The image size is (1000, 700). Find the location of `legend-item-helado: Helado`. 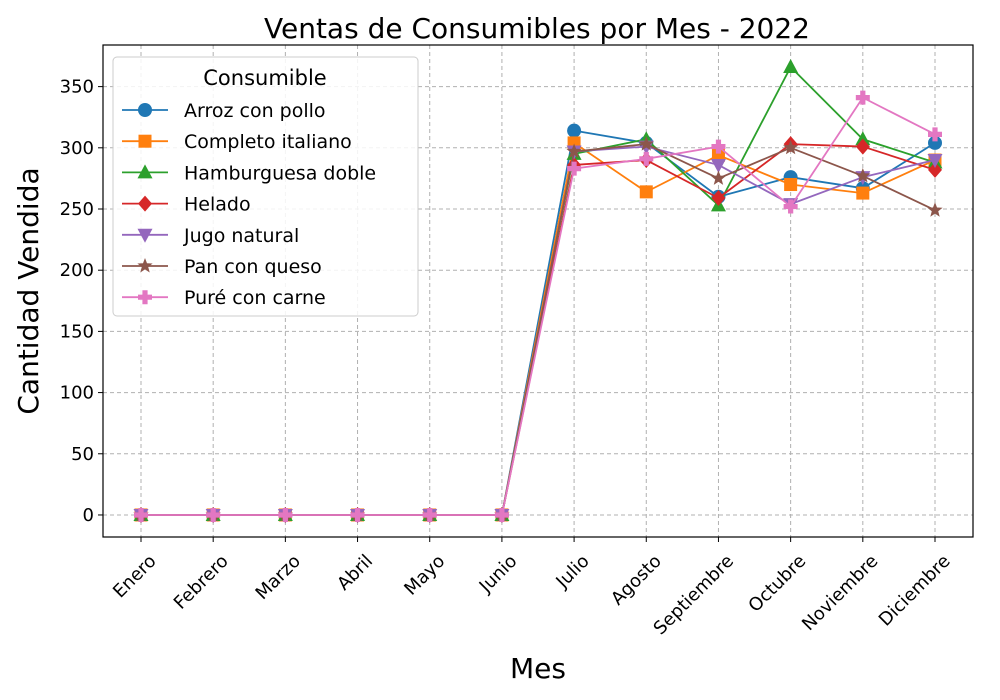

legend-item-helado: Helado is located at coordinates (186, 205).